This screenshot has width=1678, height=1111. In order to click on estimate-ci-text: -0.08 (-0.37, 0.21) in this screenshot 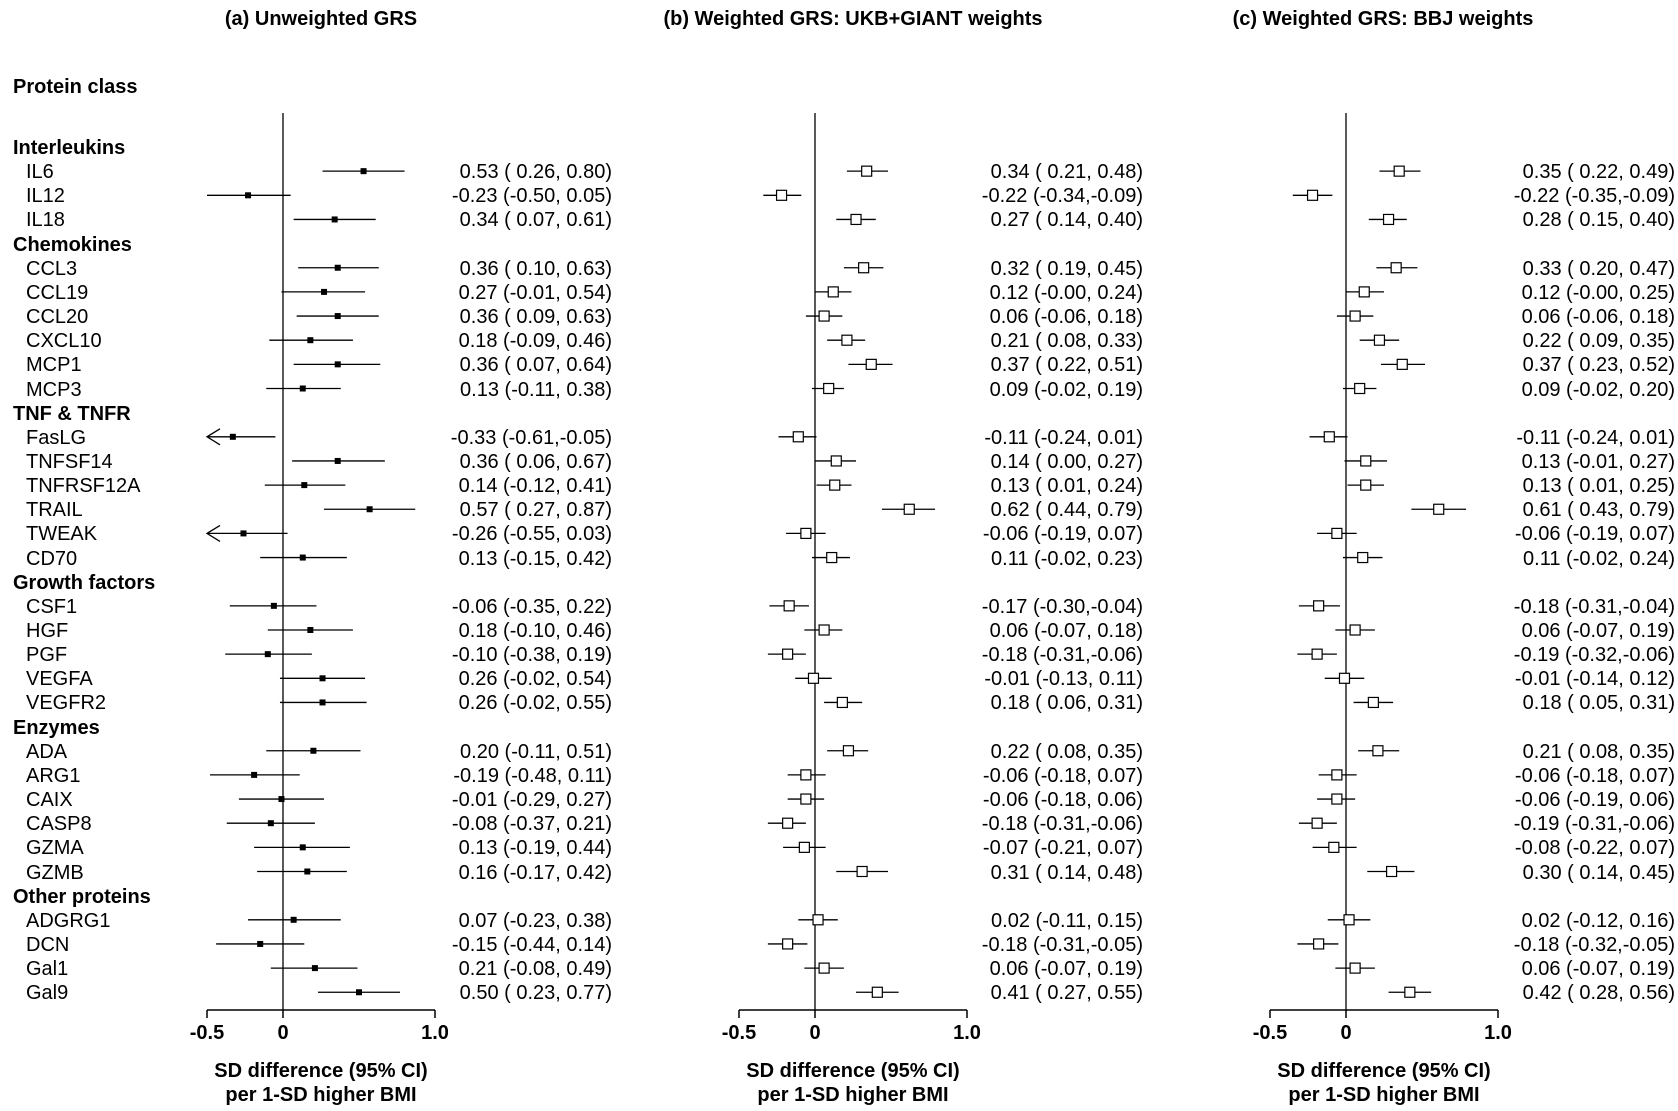, I will do `click(531, 824)`.